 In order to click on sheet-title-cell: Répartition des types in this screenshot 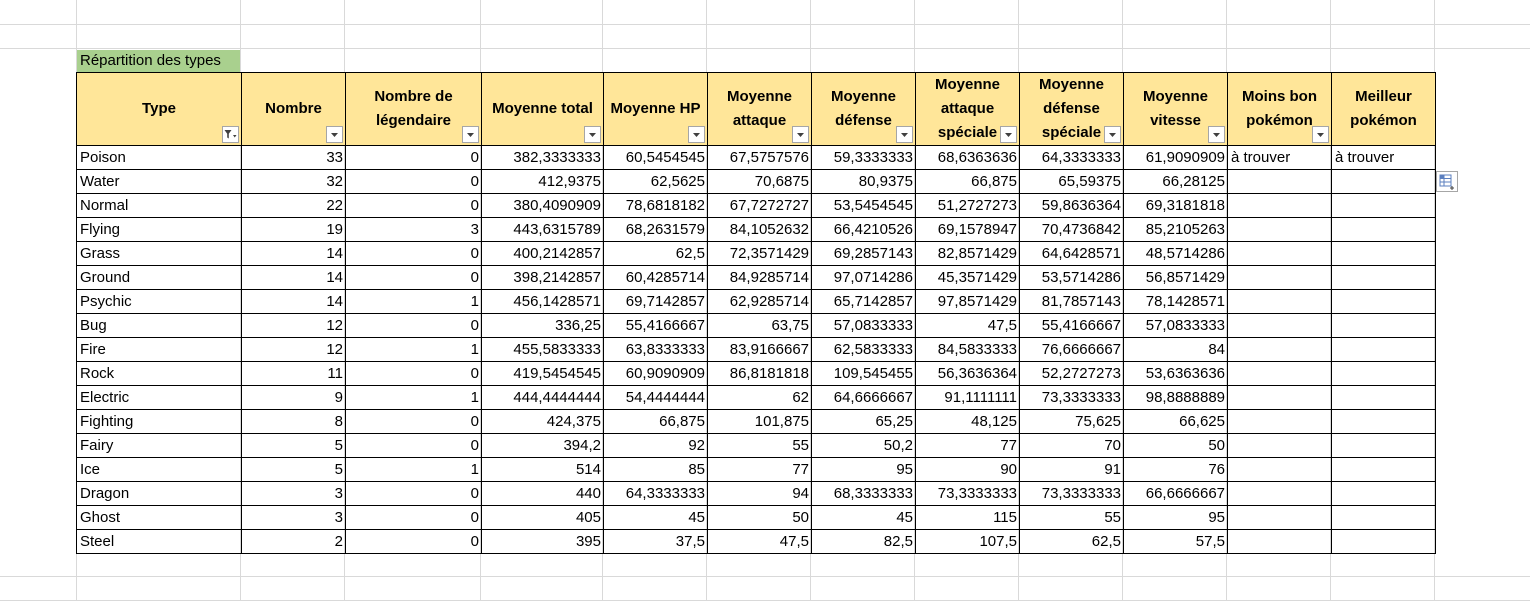, I will do `click(158, 61)`.